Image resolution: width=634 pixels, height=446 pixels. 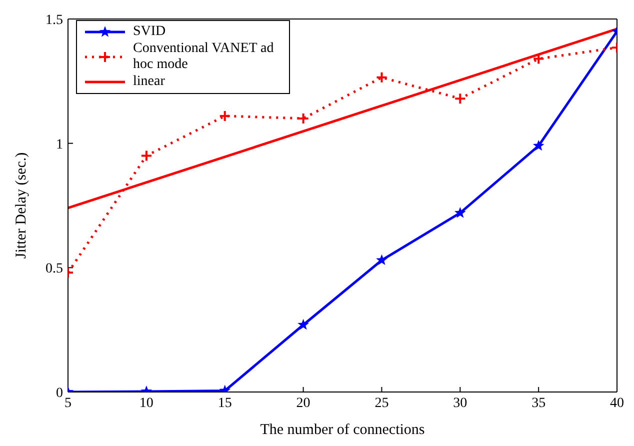 I want to click on y-tick-label: 1.5, so click(x=54, y=20).